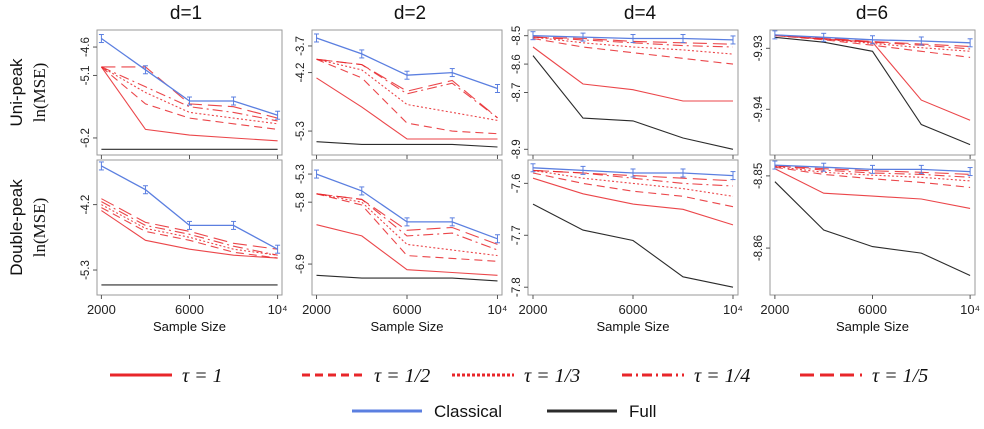  Describe the element at coordinates (552, 376) in the screenshot. I see `legend-label: τ = 1/3` at that location.